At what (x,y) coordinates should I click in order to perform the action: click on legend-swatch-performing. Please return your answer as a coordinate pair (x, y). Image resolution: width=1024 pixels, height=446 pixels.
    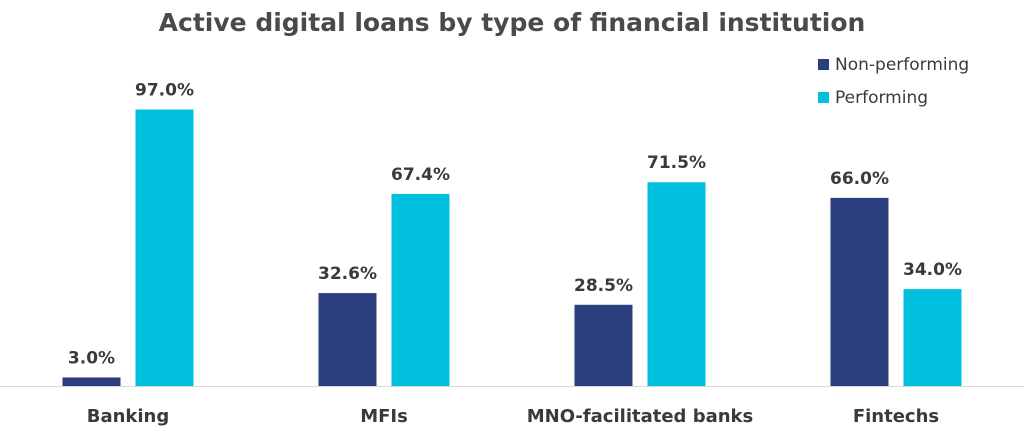
    Looking at the image, I should click on (823, 97).